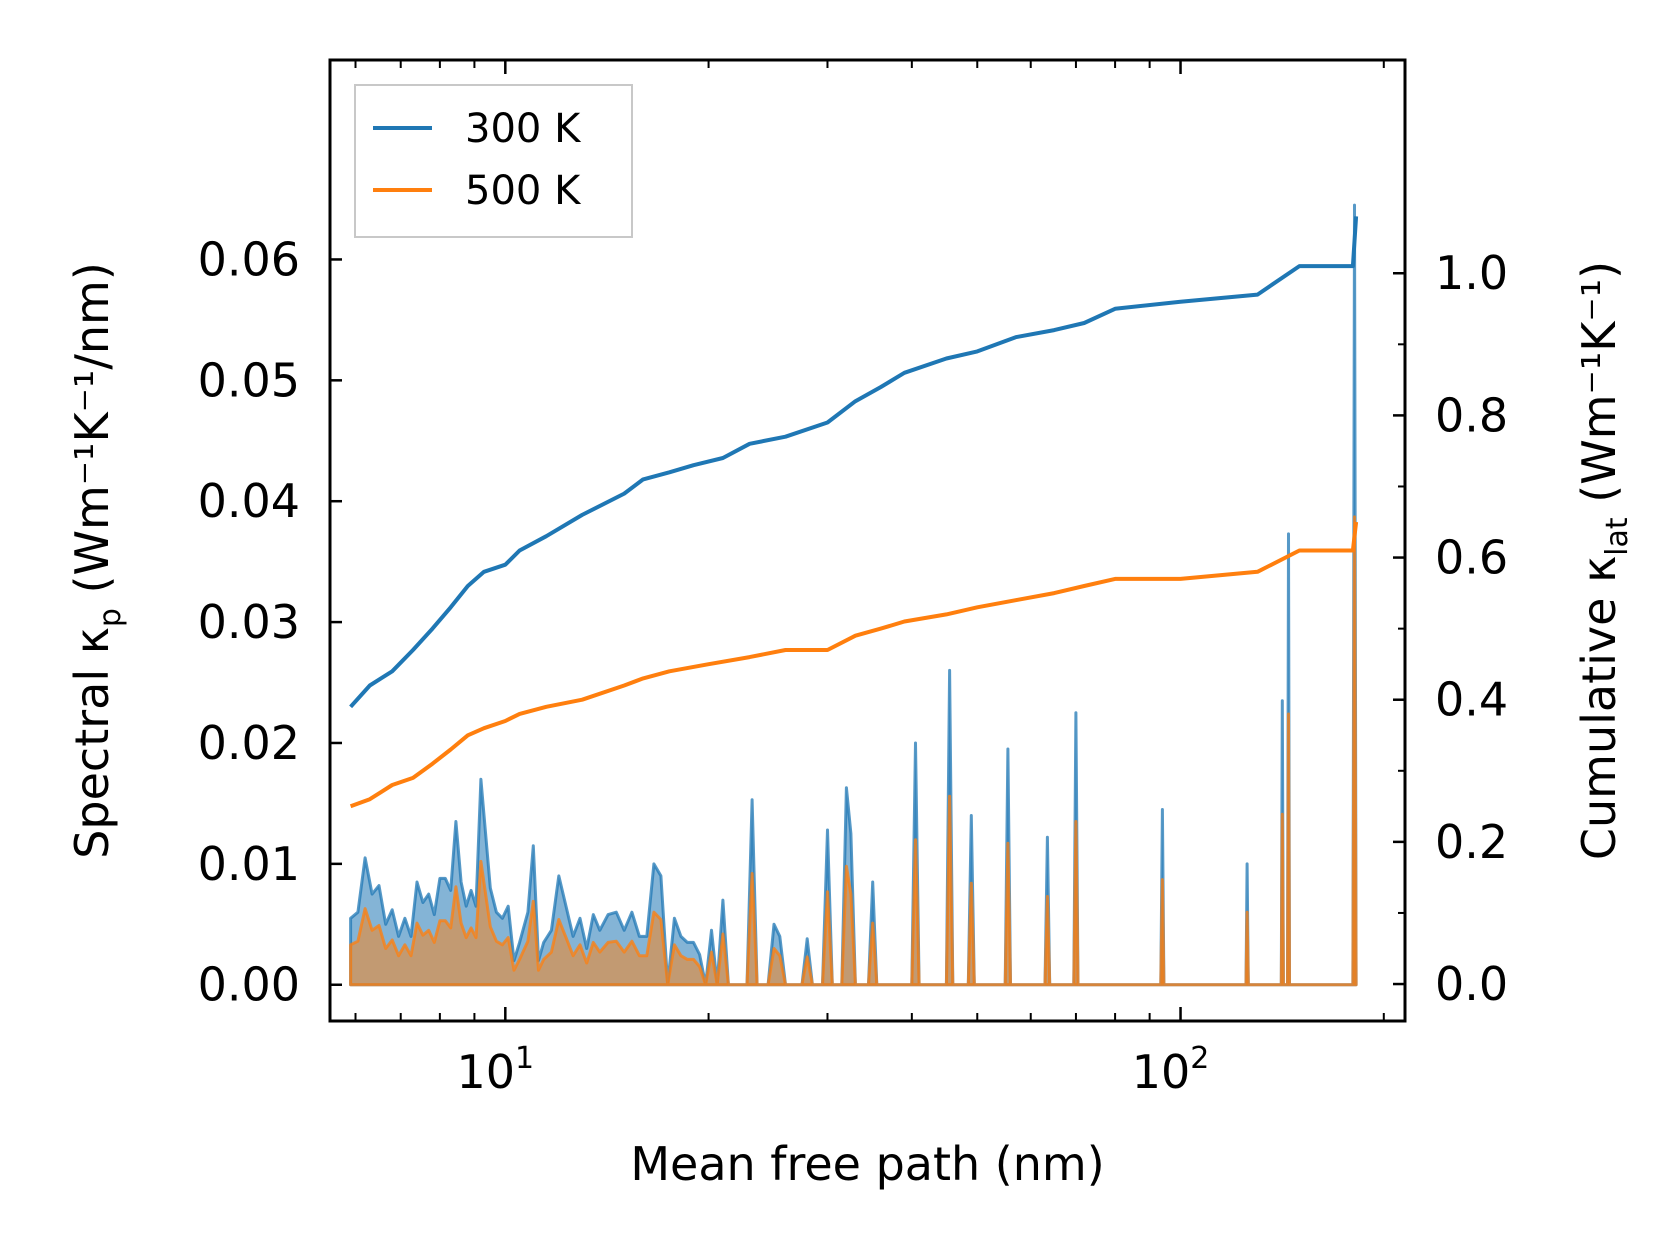  What do you see at coordinates (1471, 984) in the screenshot?
I see `y-right-tick-label: 0.0` at bounding box center [1471, 984].